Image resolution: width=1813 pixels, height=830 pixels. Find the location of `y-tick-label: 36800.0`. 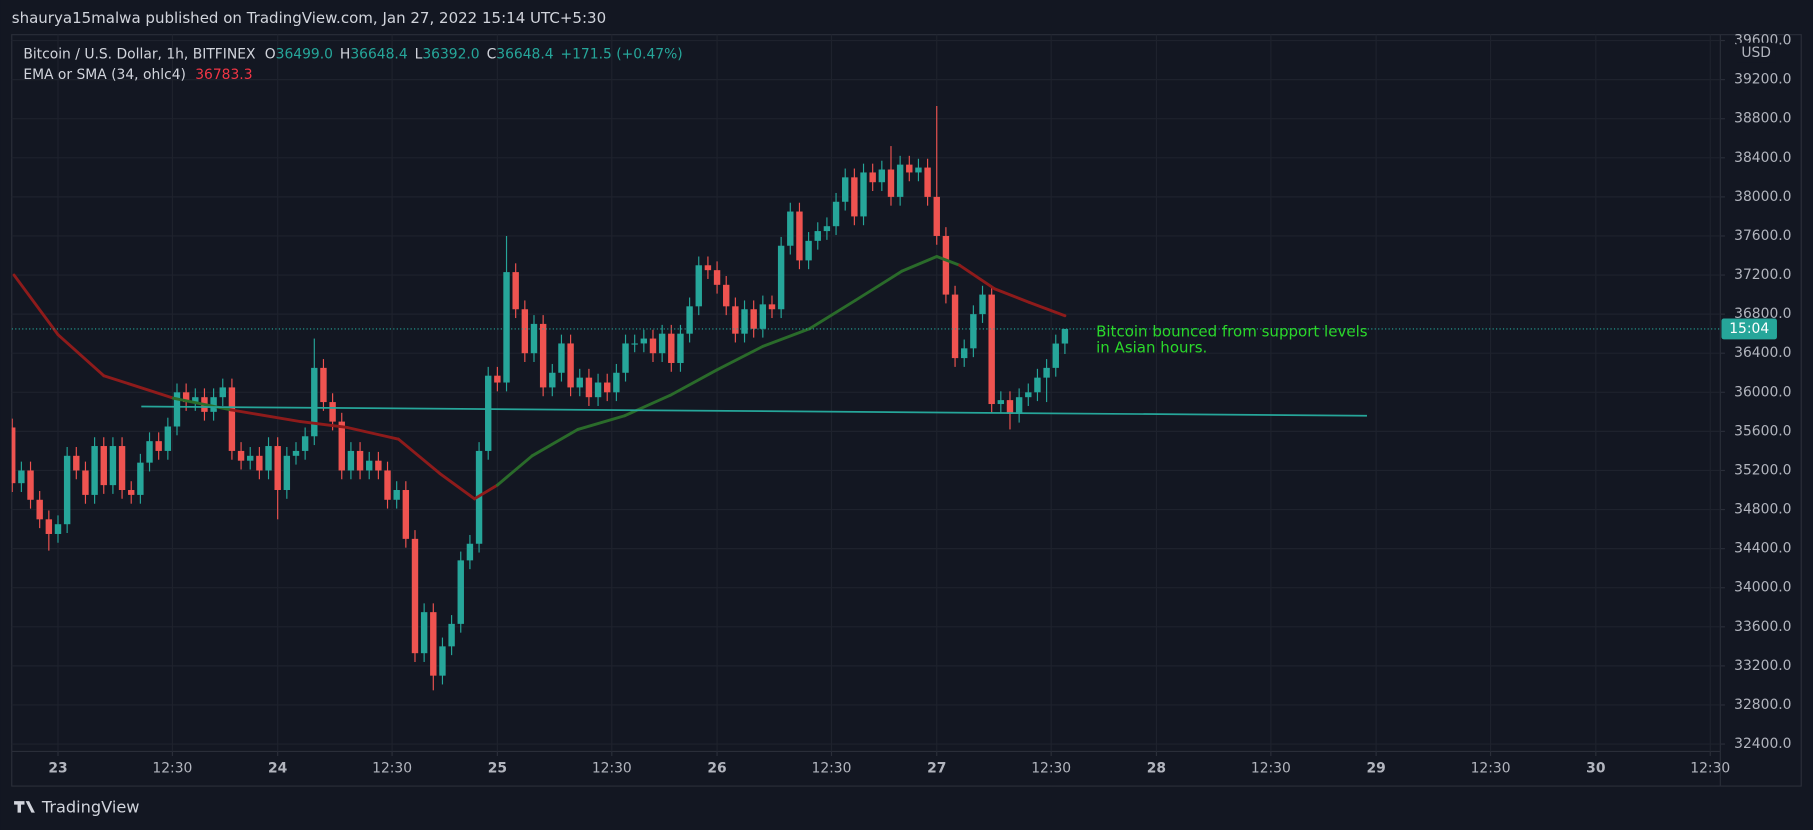

y-tick-label: 36800.0 is located at coordinates (1762, 314).